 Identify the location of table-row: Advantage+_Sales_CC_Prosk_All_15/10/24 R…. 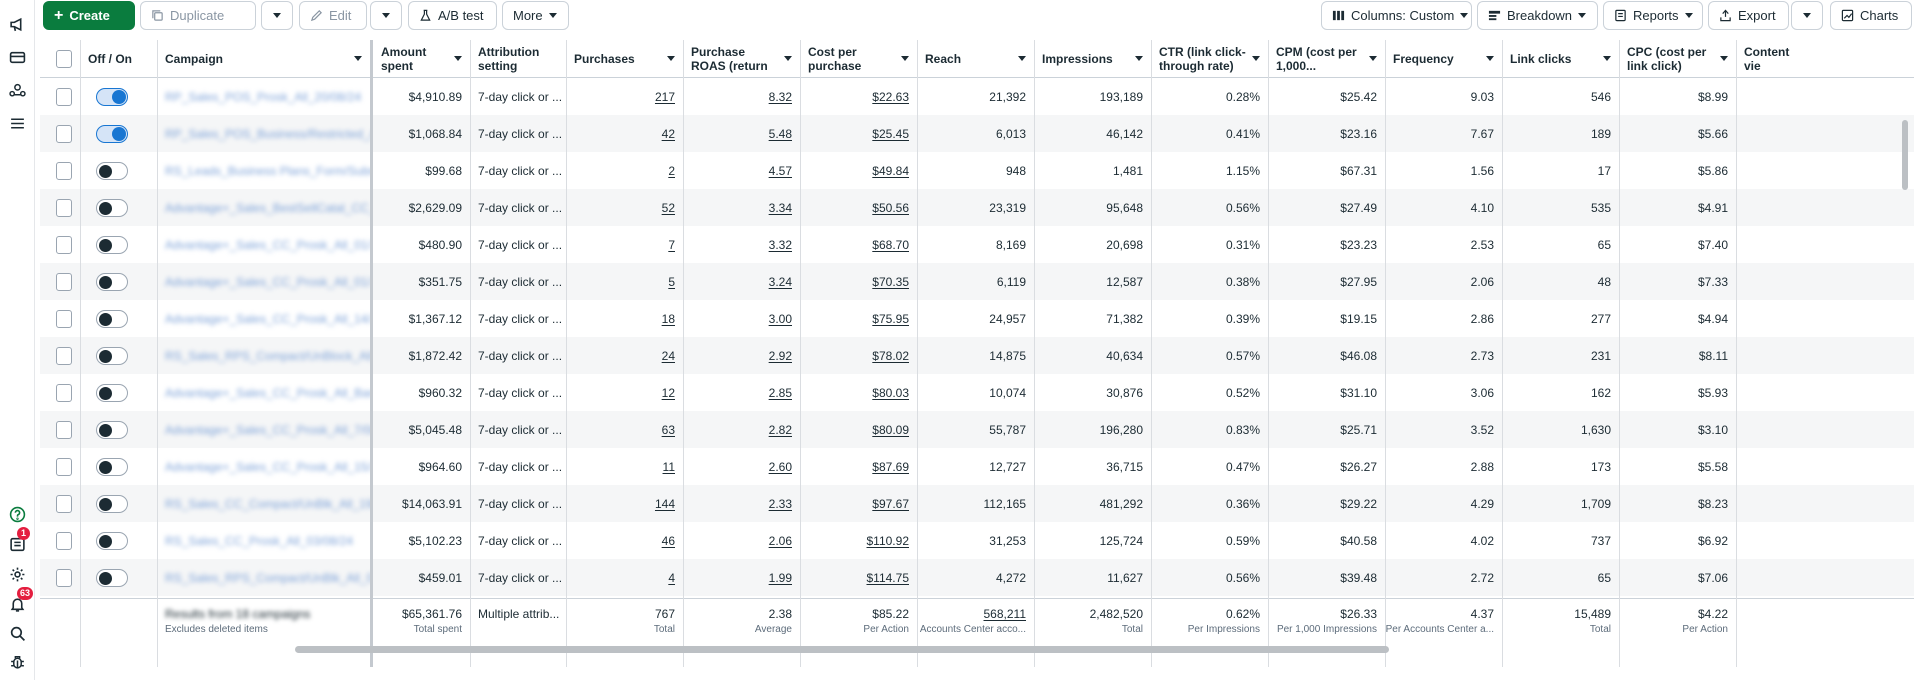
(977, 466).